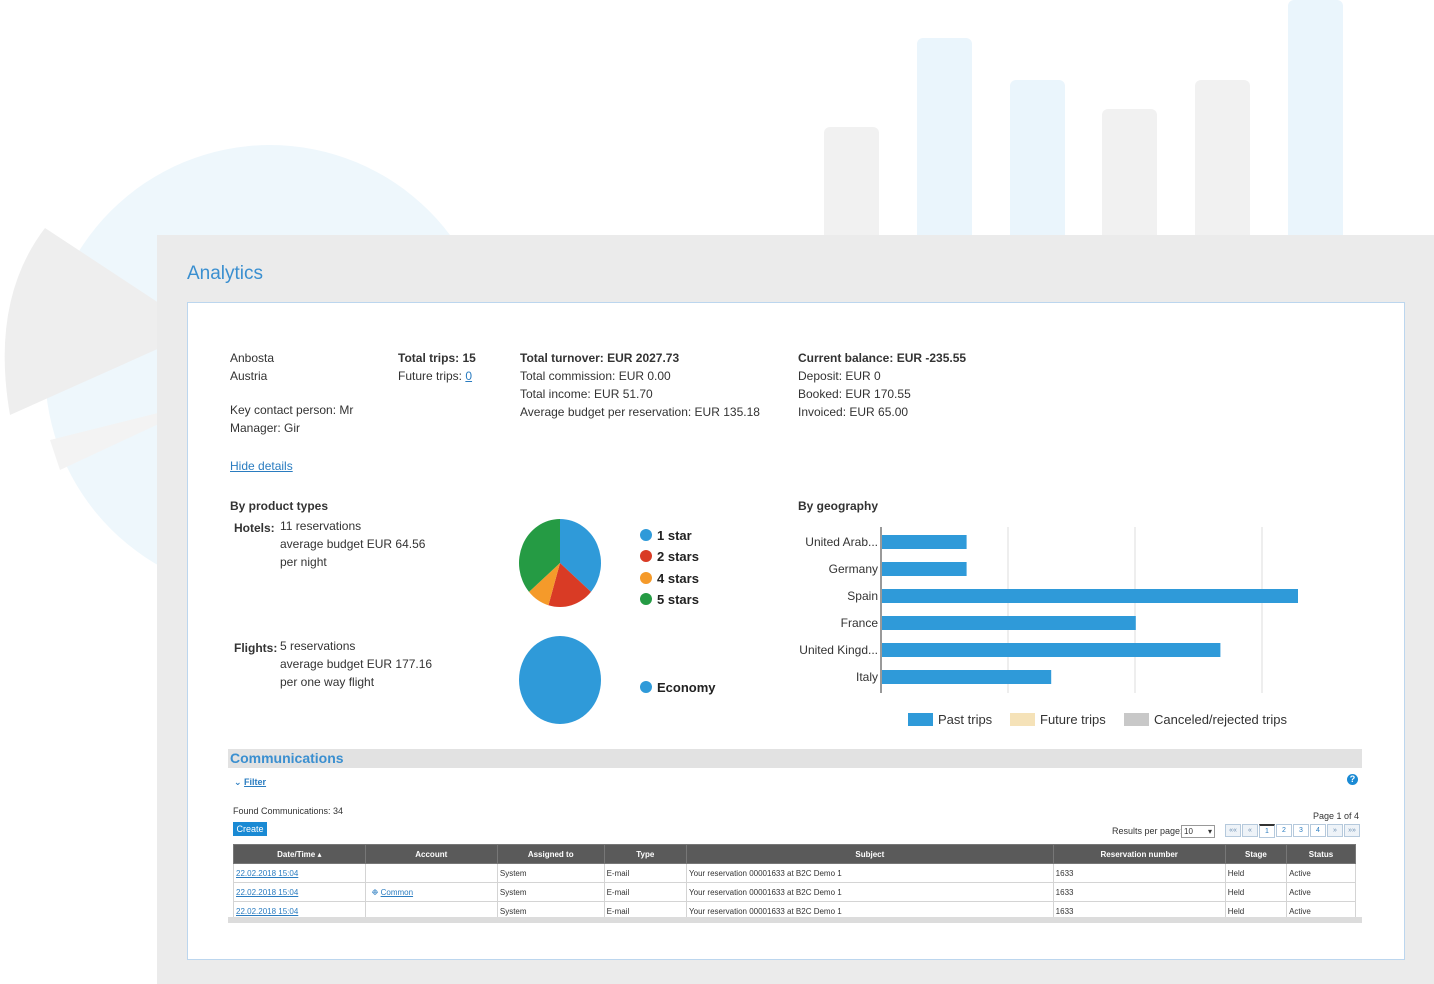 Image resolution: width=1434 pixels, height=984 pixels. I want to click on legend-label: Economy, so click(686, 687).